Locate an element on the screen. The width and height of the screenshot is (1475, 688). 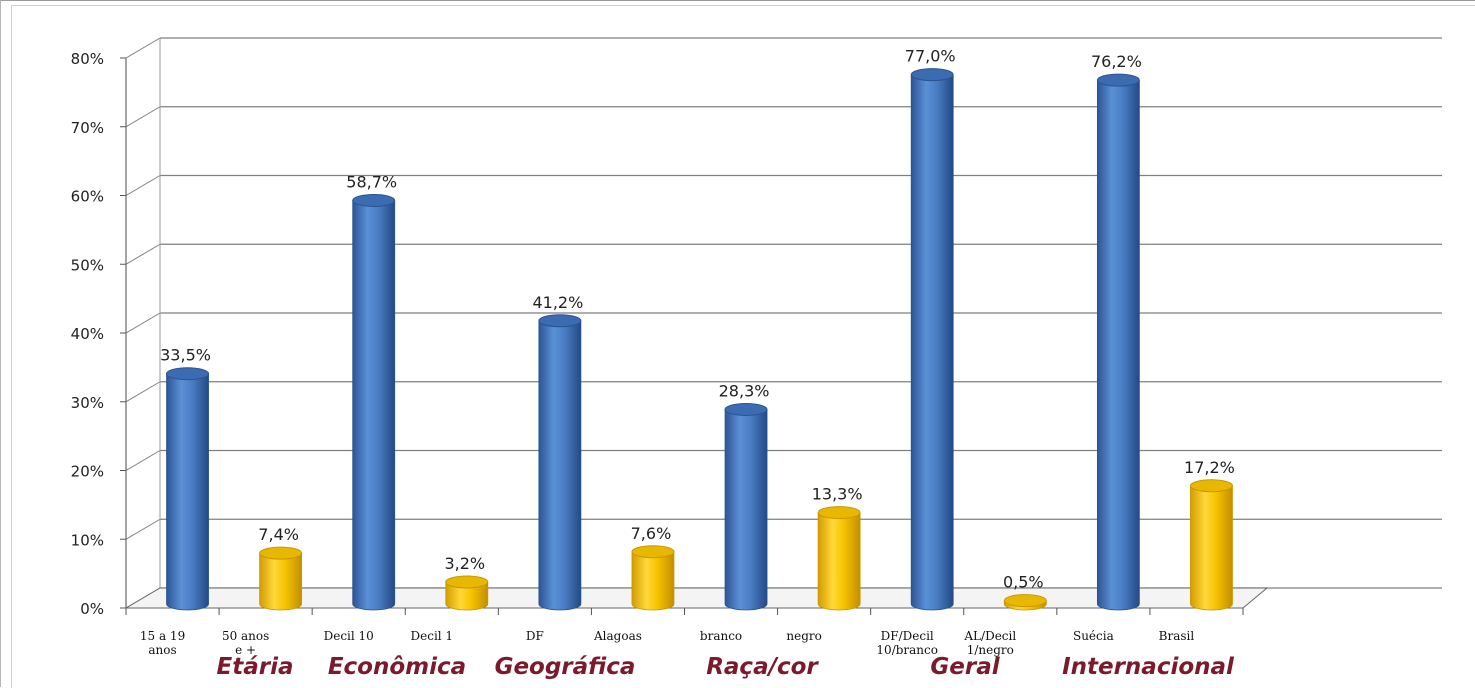
y-tick-label: 50% is located at coordinates (87, 265).